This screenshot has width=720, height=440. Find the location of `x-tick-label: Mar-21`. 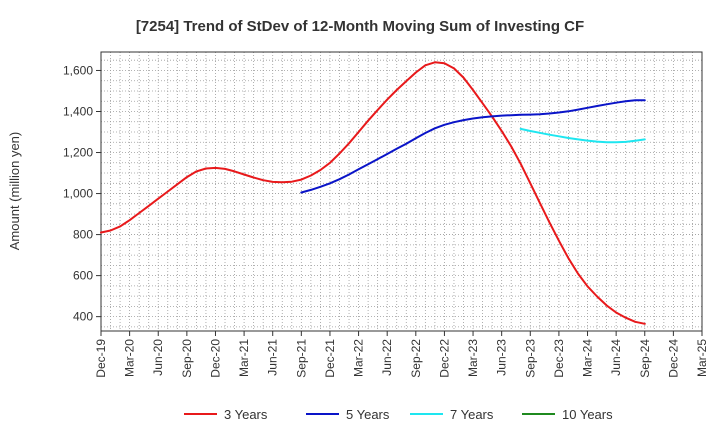

x-tick-label: Mar-21 is located at coordinates (244, 358).